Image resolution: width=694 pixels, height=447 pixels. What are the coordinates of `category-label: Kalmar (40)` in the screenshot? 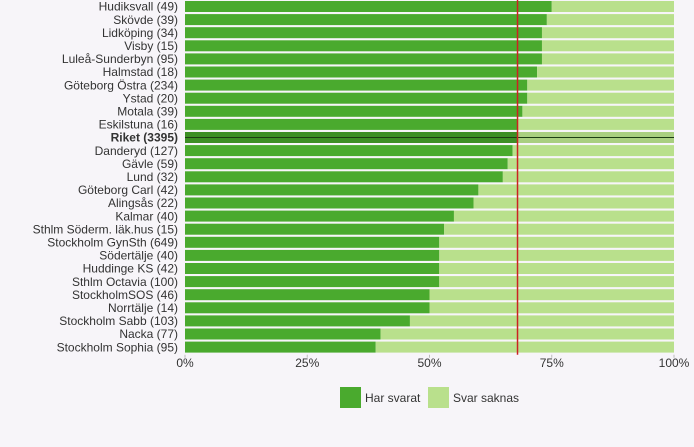 It's located at (146, 216).